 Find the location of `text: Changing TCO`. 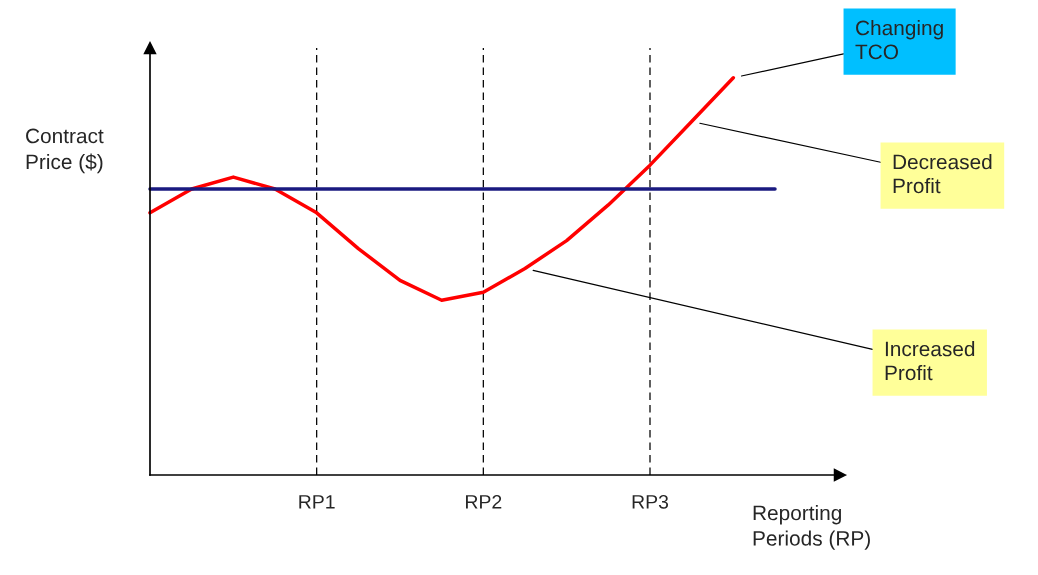

text: Changing TCO is located at coordinates (899, 40).